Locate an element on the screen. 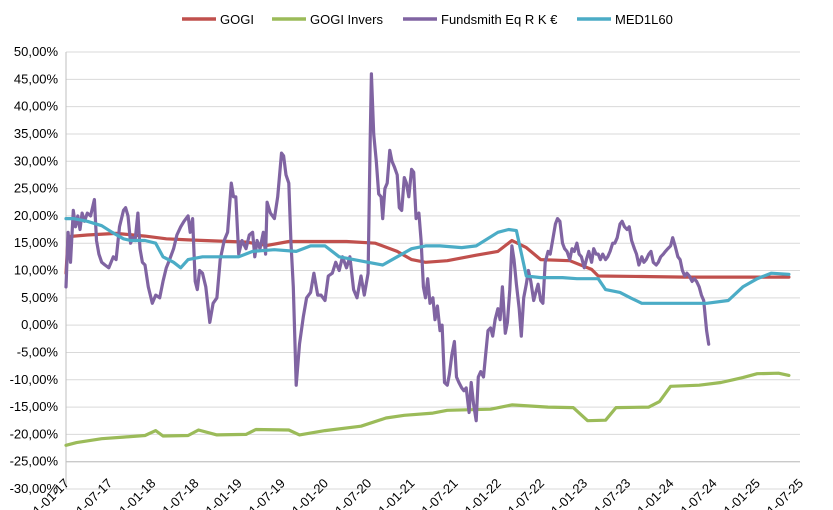 The image size is (833, 510). y-tick-label: -20,00% is located at coordinates (34, 433).